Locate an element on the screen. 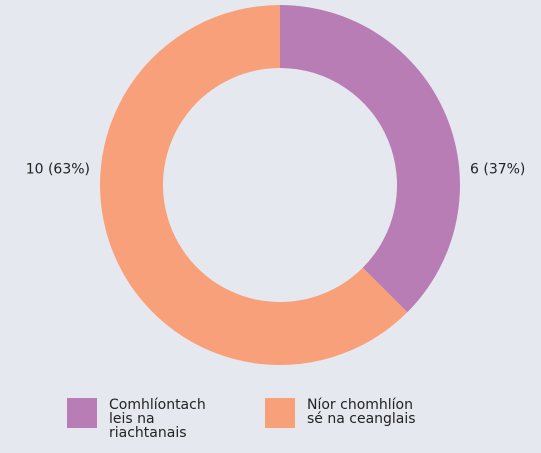 The height and width of the screenshot is (453, 541). legend-label: Comhlíontach leis na riachtanais is located at coordinates (157, 419).